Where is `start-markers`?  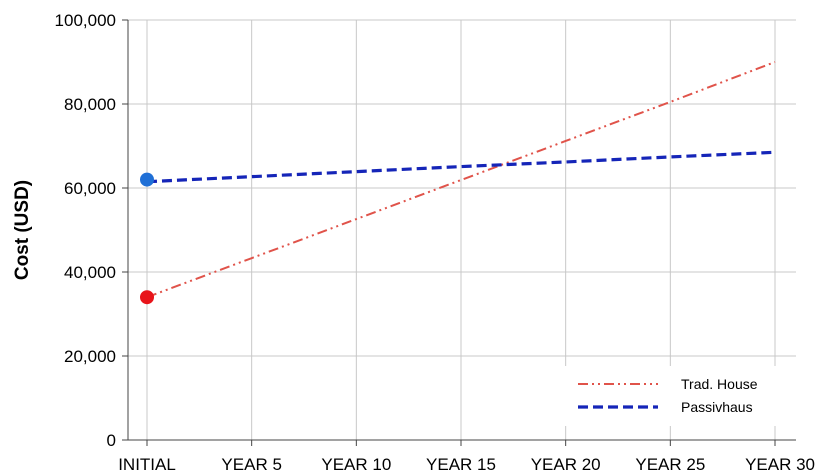
start-markers is located at coordinates (147, 238).